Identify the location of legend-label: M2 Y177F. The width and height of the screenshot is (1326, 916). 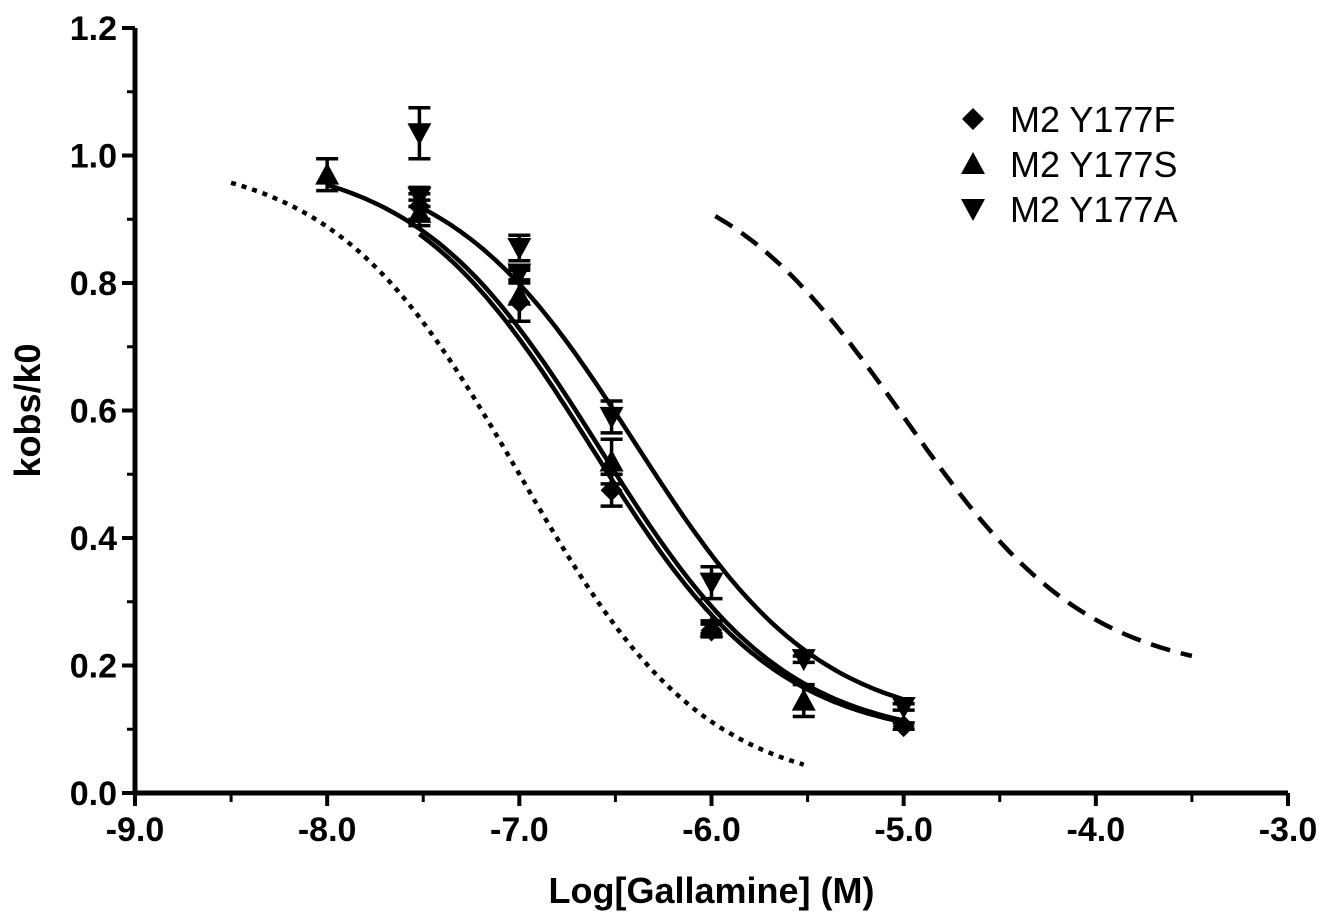
(1092, 119).